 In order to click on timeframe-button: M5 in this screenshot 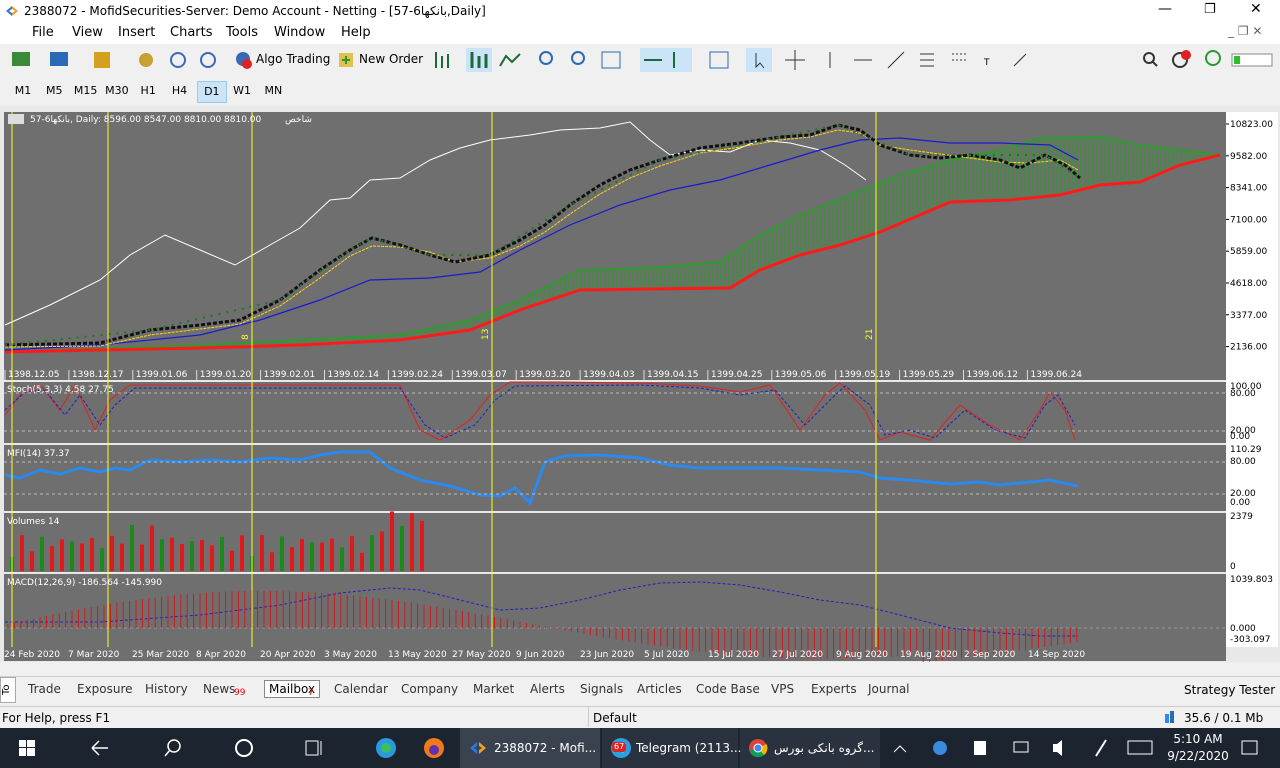, I will do `click(54, 90)`.